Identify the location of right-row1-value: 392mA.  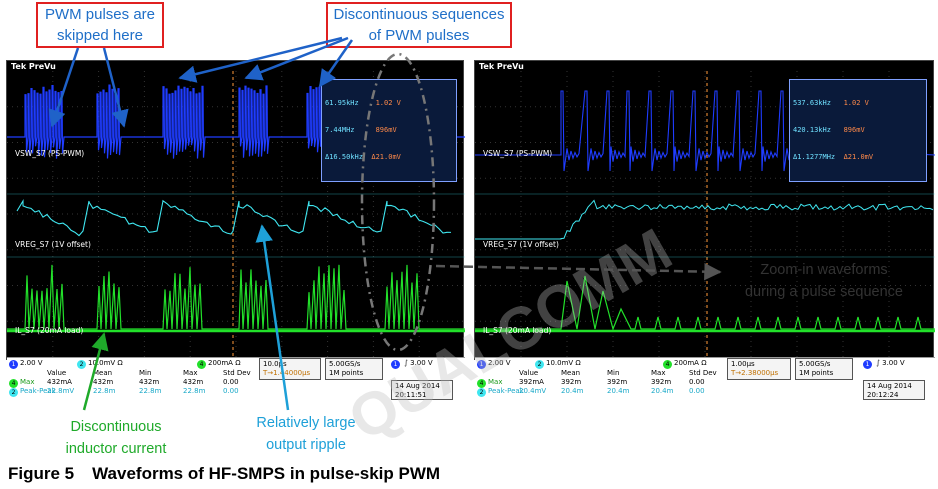
(531, 382).